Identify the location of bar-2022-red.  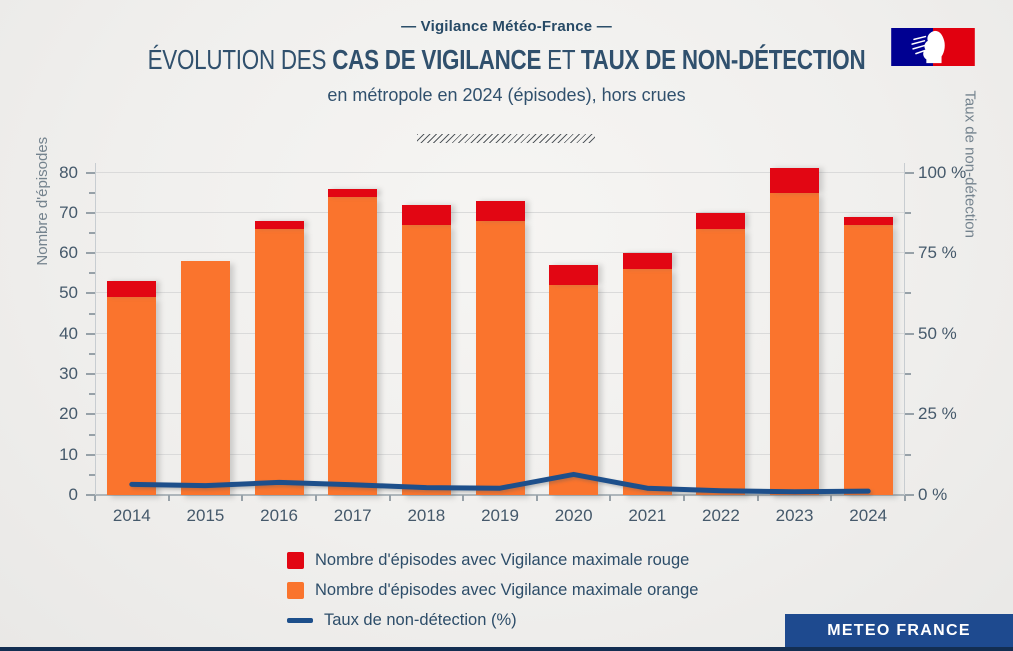
(721, 220).